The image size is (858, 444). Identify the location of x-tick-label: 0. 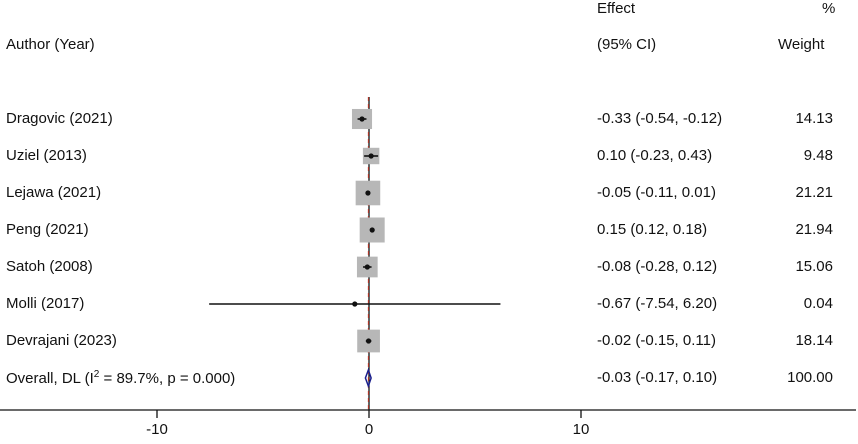
(369, 429).